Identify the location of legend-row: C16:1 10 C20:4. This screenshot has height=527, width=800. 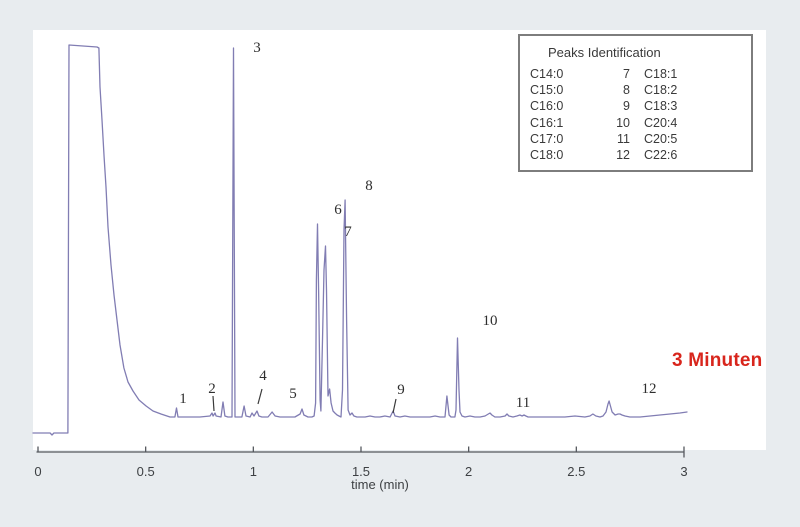
(635, 123).